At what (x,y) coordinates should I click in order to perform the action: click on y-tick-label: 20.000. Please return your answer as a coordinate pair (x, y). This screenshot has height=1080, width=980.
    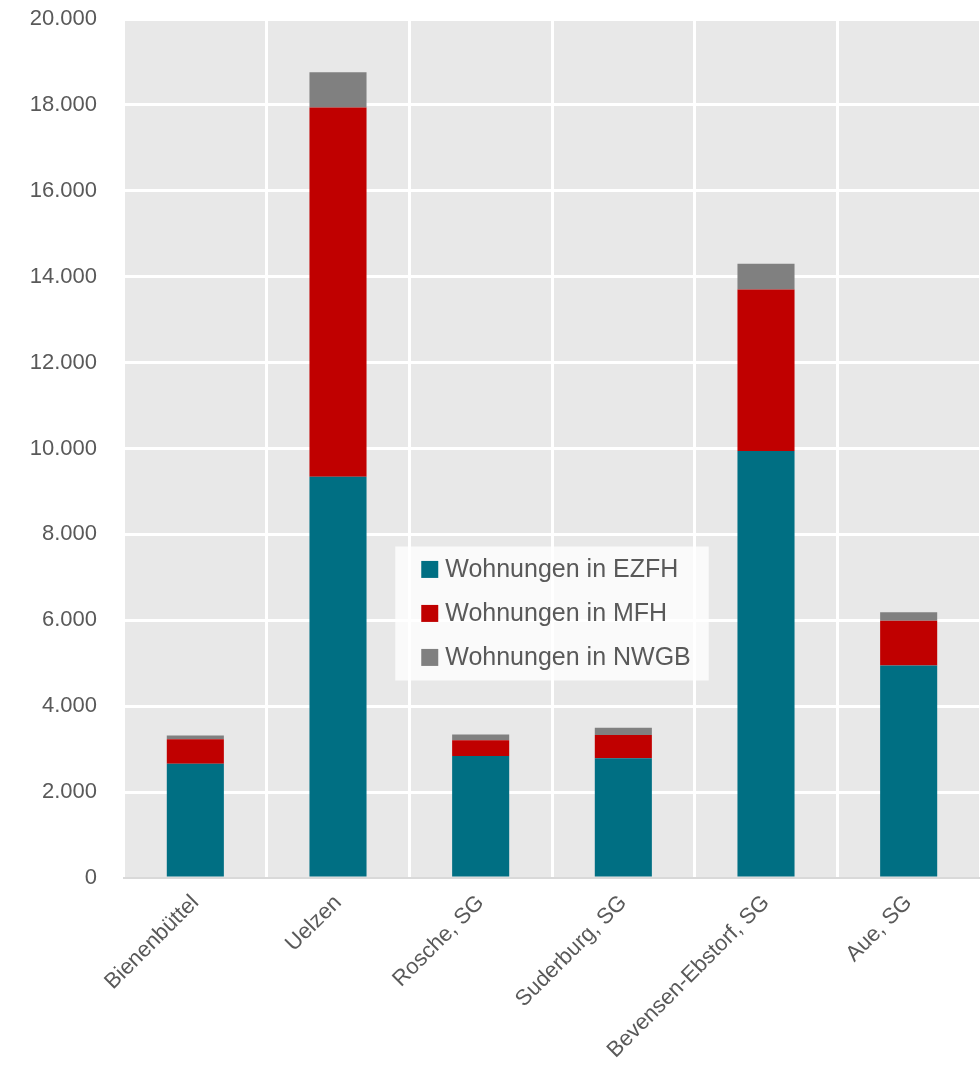
    Looking at the image, I should click on (63, 18).